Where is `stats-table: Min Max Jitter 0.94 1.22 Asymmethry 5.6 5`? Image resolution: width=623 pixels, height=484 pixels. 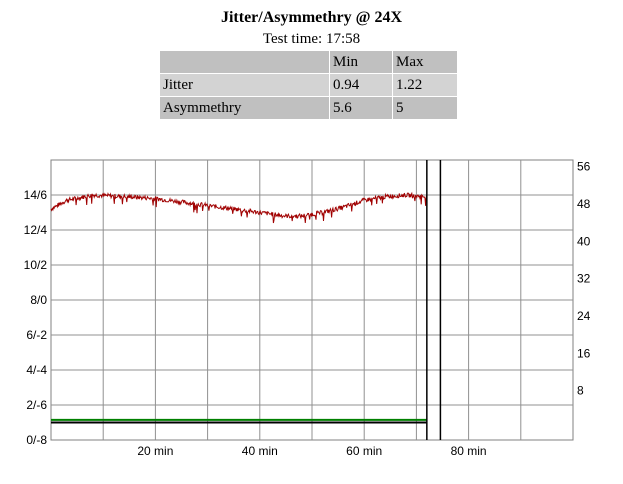 stats-table: Min Max Jitter 0.94 1.22 Asymmethry 5.6 5 is located at coordinates (308, 85).